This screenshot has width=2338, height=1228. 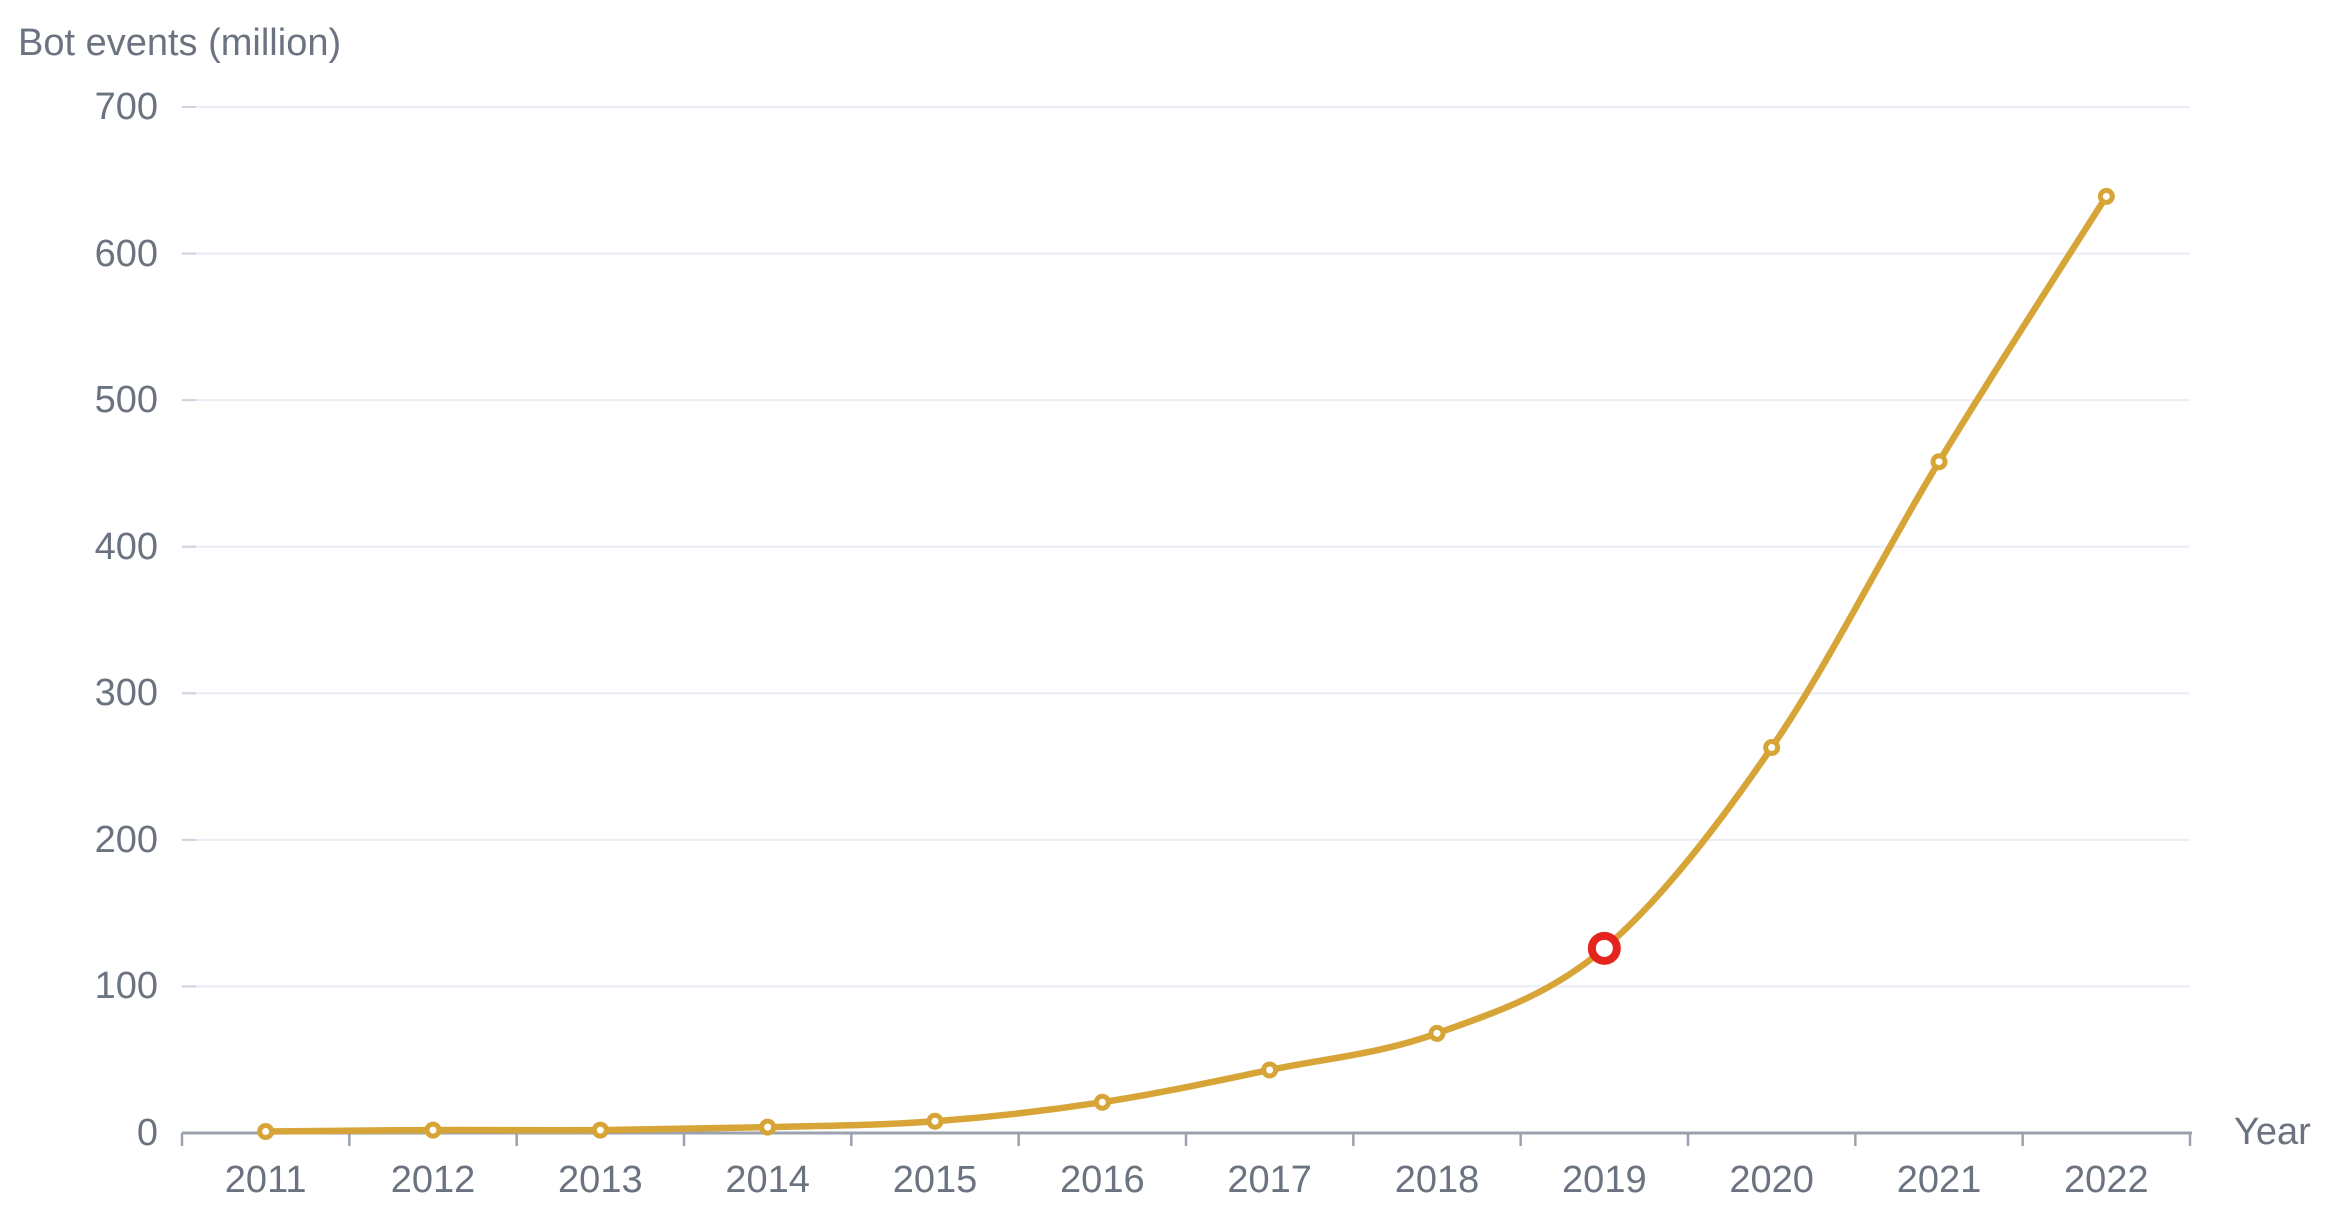 What do you see at coordinates (126, 107) in the screenshot?
I see `y-tick-label-700: 700` at bounding box center [126, 107].